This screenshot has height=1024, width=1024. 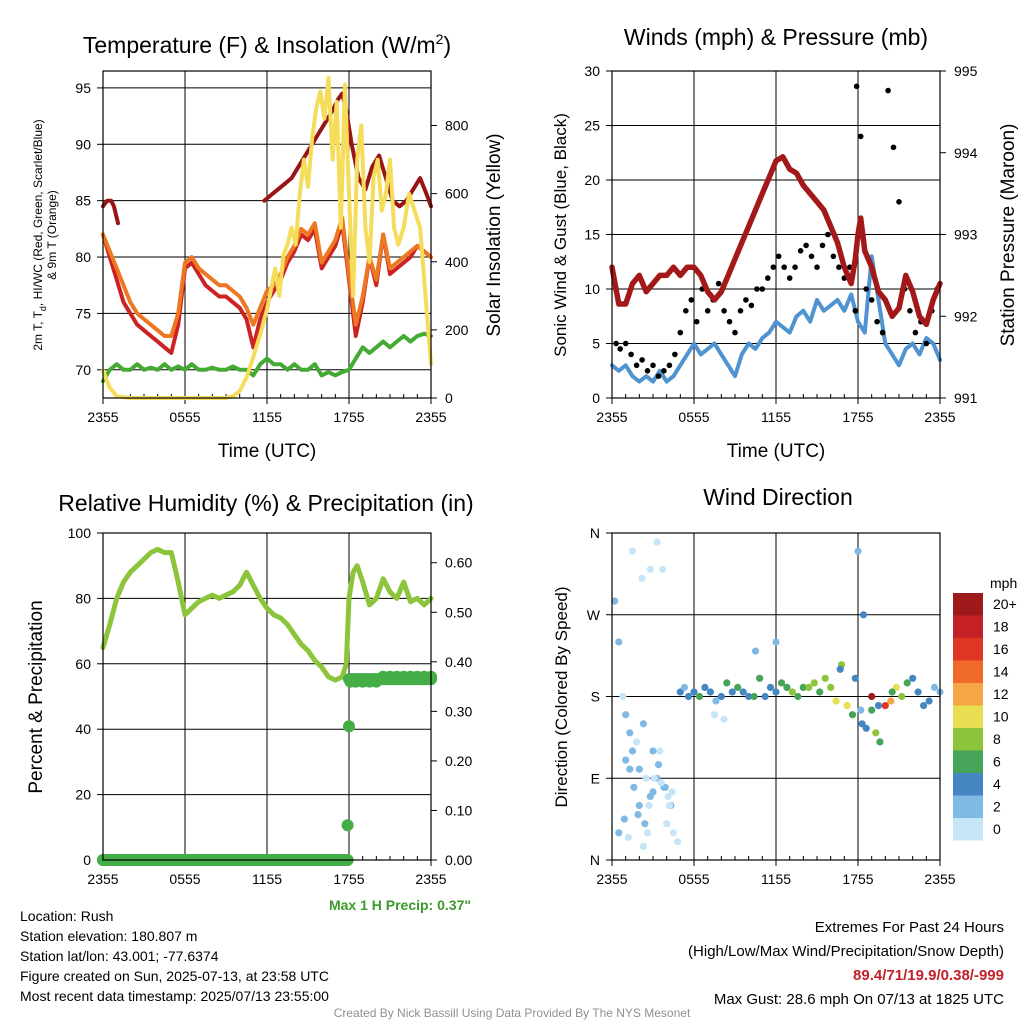 What do you see at coordinates (83, 598) in the screenshot?
I see `y-tick-label: 80` at bounding box center [83, 598].